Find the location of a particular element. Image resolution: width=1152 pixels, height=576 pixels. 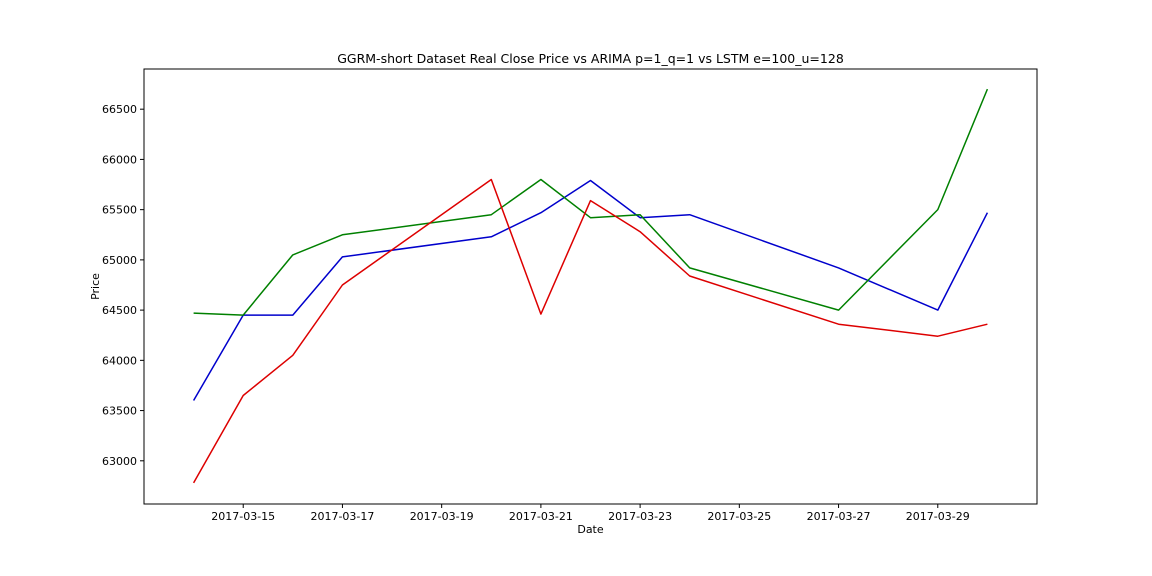

y-tick-label: 63000 is located at coordinates (119, 461).